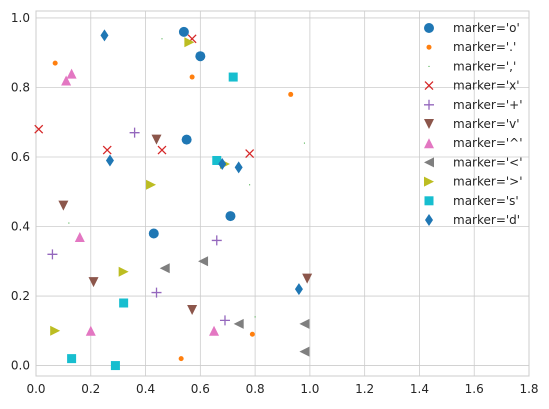 The image size is (549, 409). What do you see at coordinates (486, 124) in the screenshot?
I see `legend-entry-label: marker='v'` at bounding box center [486, 124].